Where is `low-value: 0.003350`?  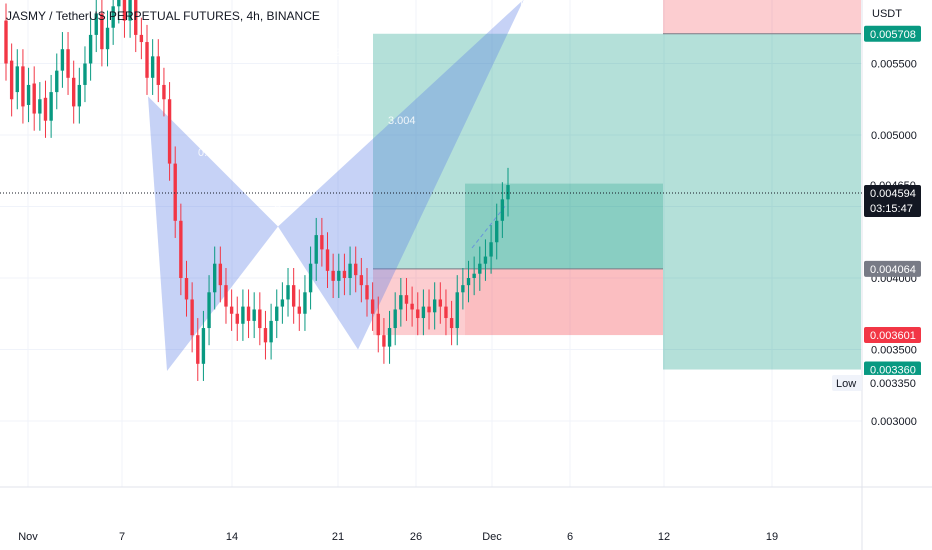 low-value: 0.003350 is located at coordinates (893, 384).